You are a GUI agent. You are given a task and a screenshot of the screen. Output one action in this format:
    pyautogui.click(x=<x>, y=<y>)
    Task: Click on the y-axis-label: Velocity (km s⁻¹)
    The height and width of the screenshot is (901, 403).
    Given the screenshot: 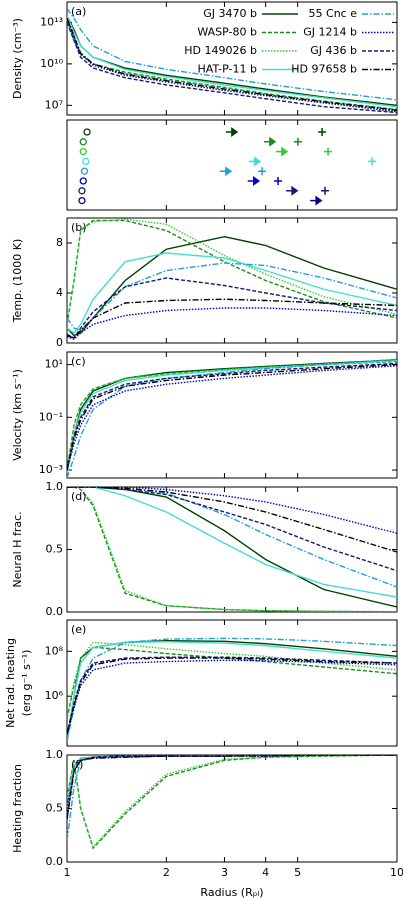 What is the action you would take?
    pyautogui.click(x=17, y=415)
    